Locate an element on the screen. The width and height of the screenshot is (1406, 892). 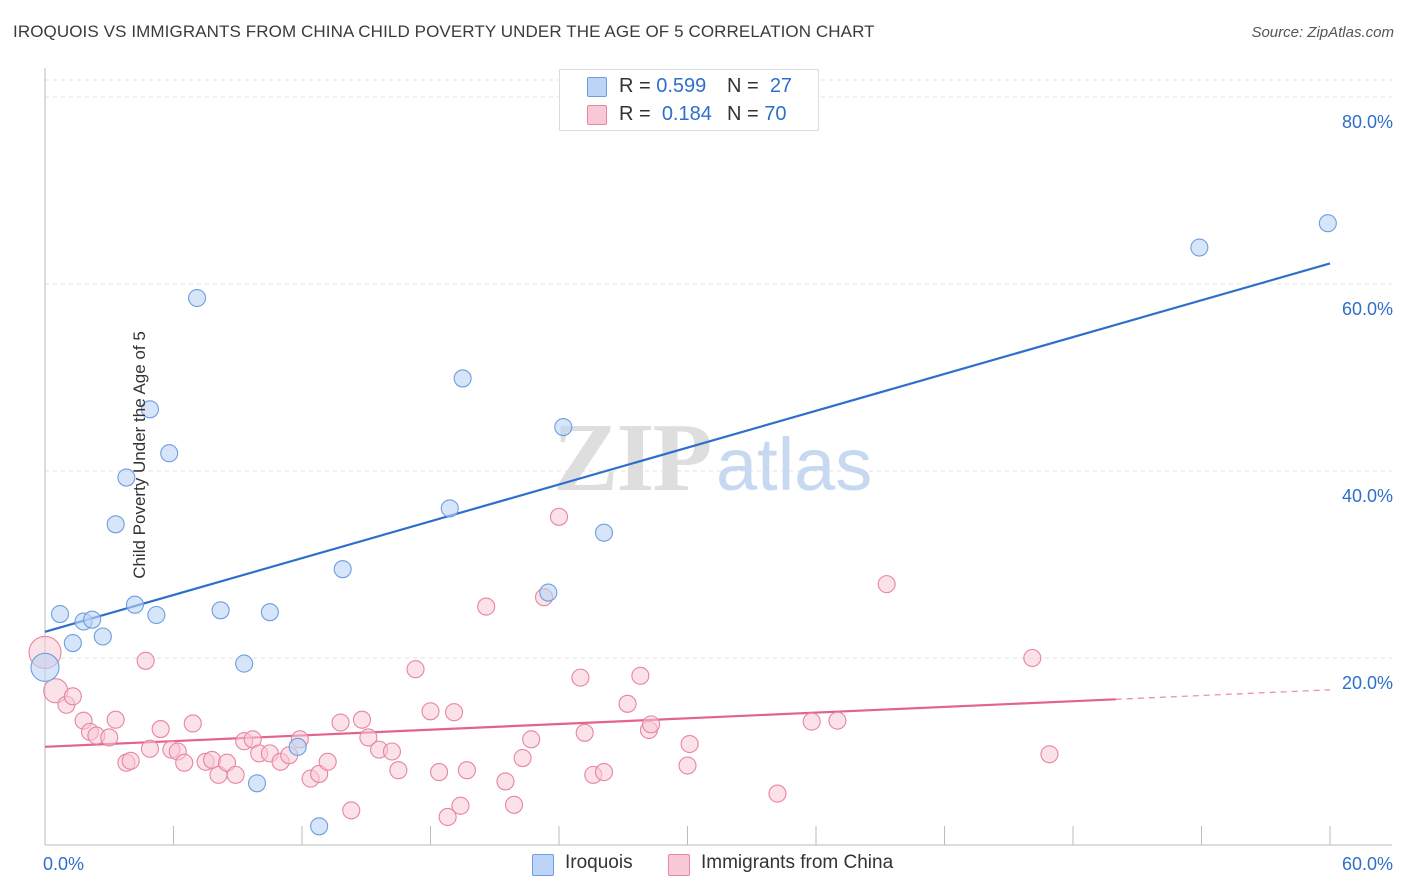
legend-swatch-iroquois is located at coordinates (597, 87).